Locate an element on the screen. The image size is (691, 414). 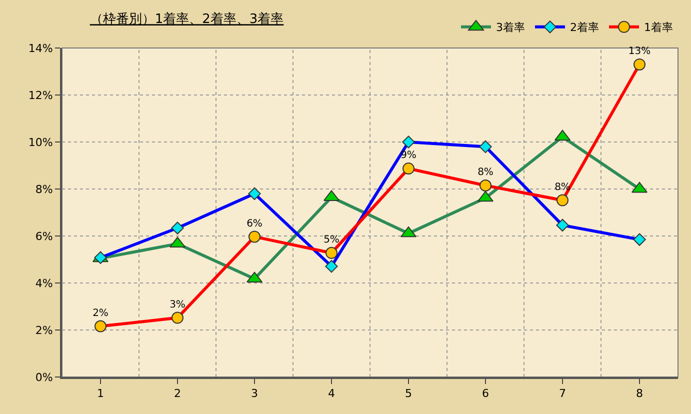
x-tick-label: 7 is located at coordinates (562, 393).